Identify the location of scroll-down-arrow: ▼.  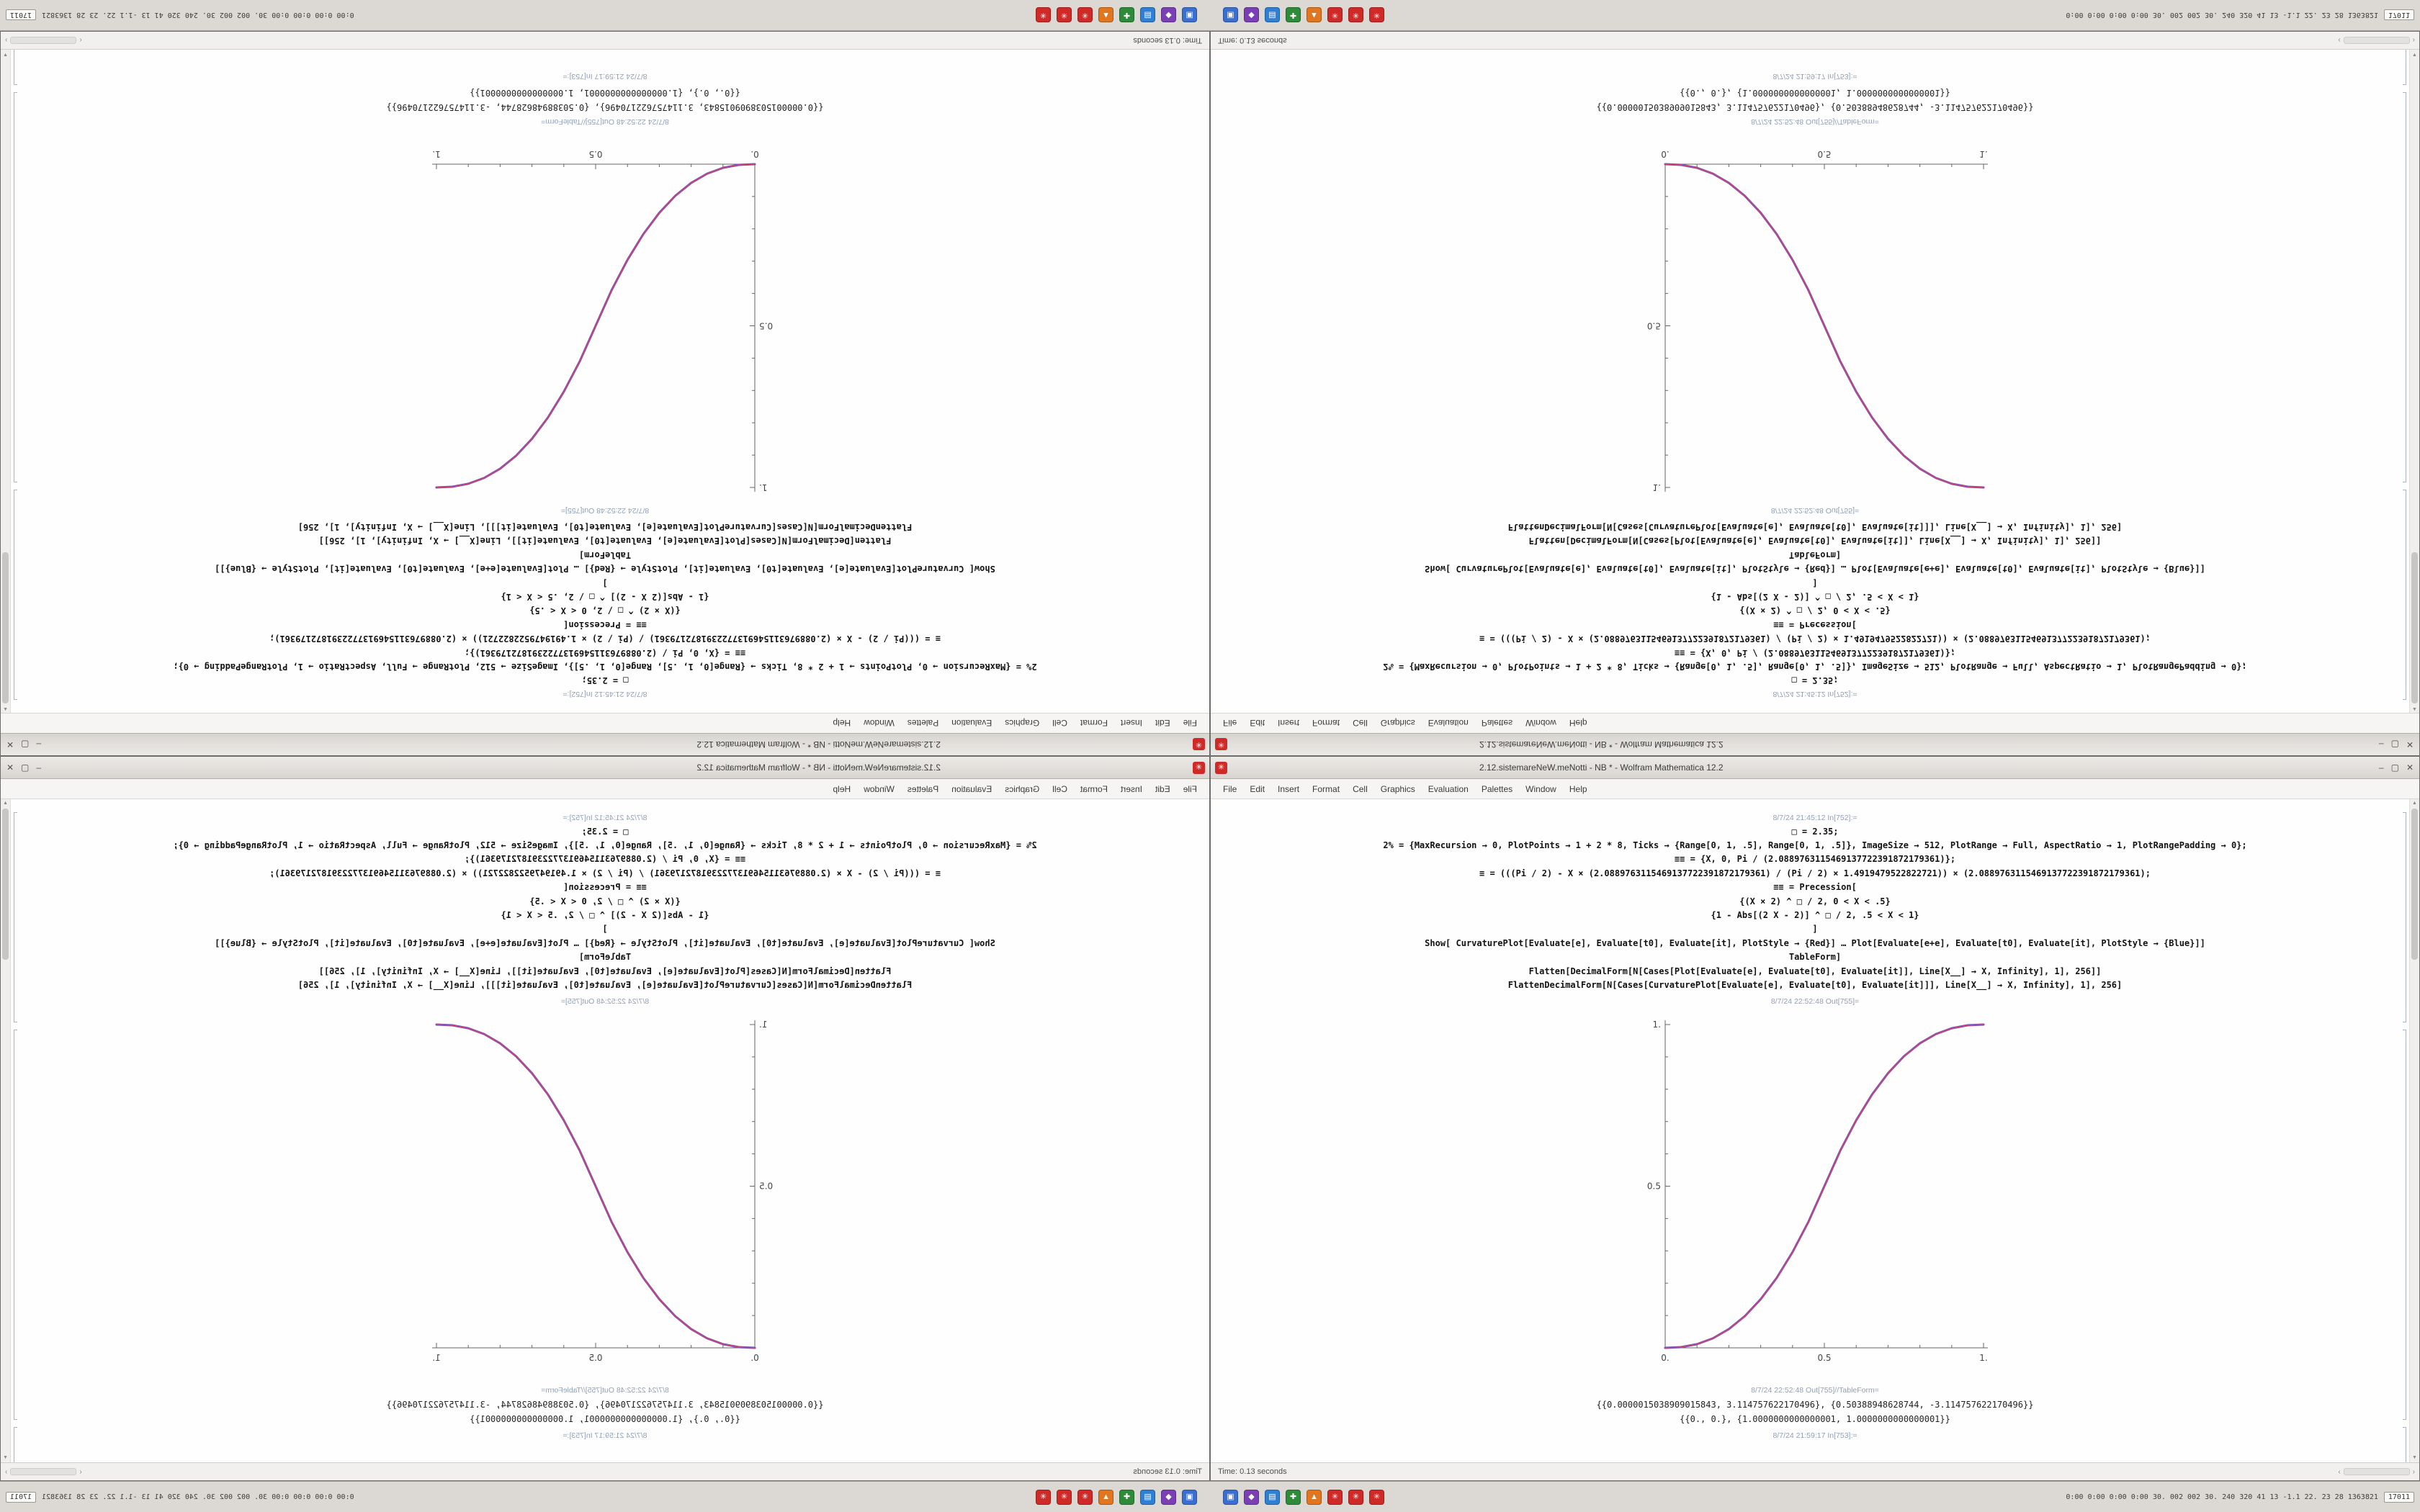
(5, 1457).